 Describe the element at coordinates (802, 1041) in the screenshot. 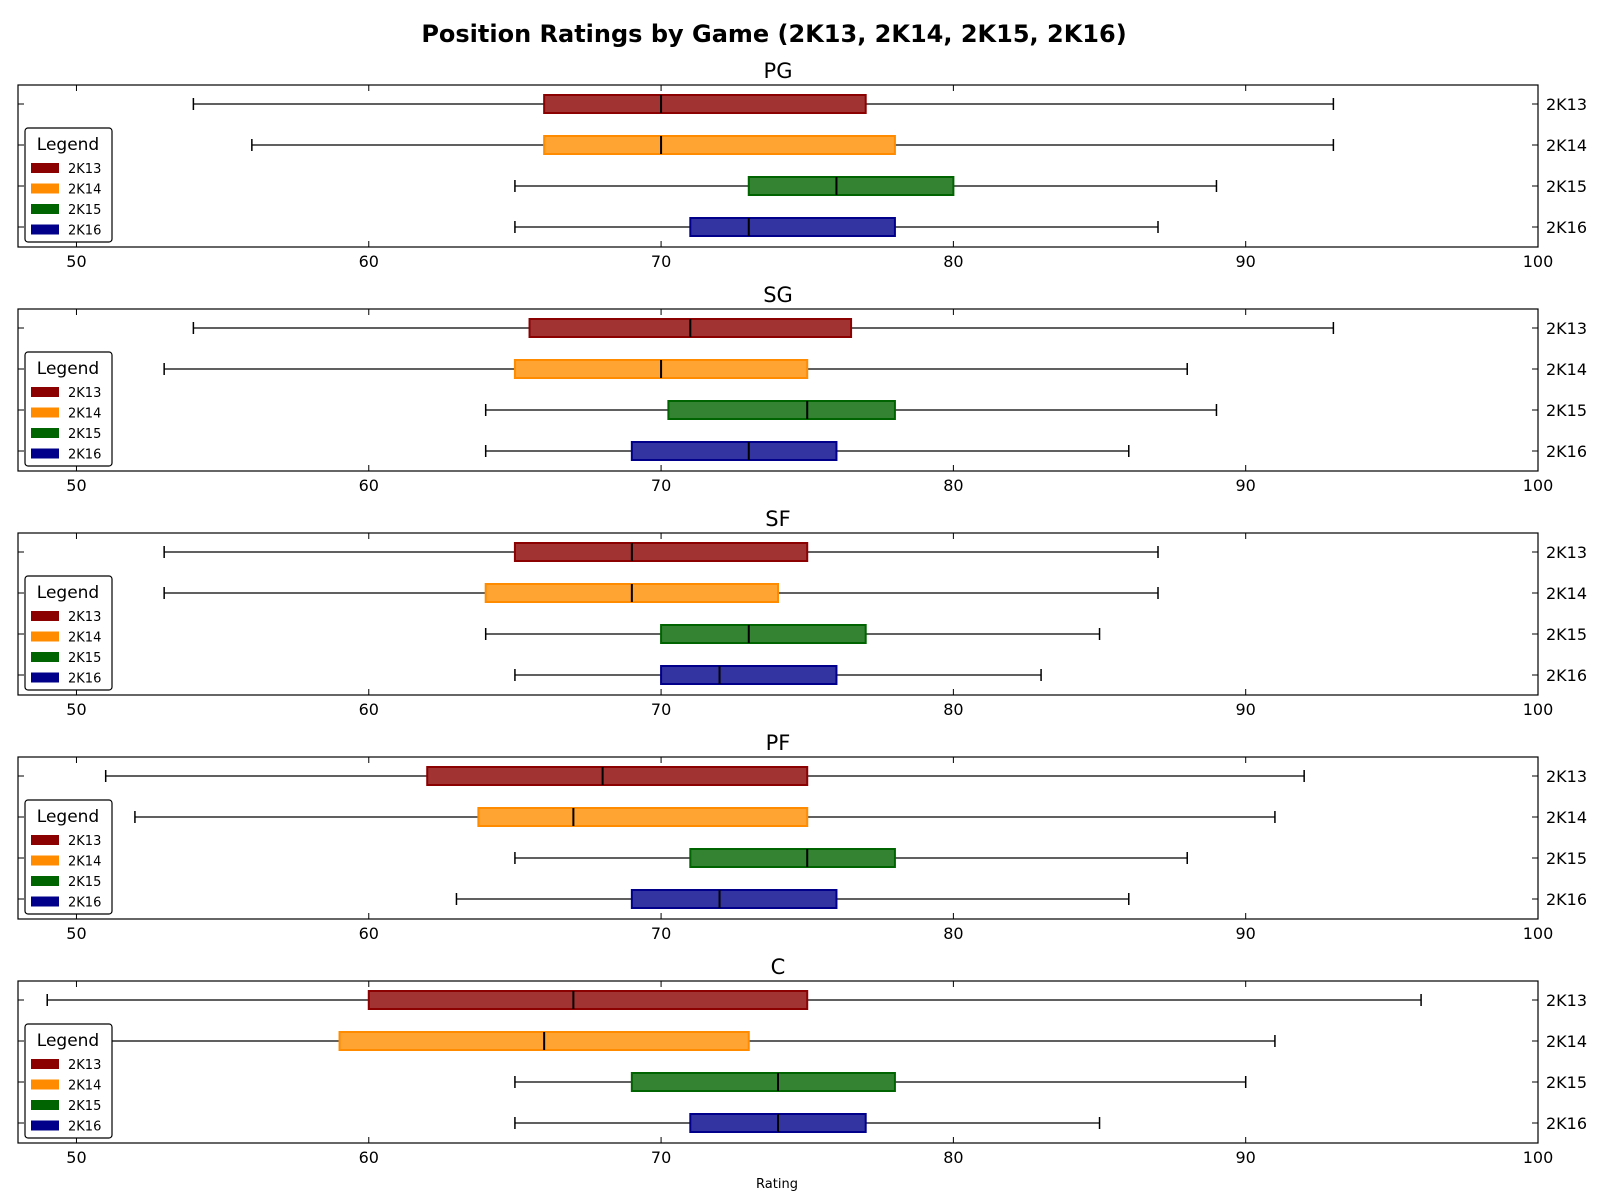

I see `box-c-2k14: 2K14` at that location.